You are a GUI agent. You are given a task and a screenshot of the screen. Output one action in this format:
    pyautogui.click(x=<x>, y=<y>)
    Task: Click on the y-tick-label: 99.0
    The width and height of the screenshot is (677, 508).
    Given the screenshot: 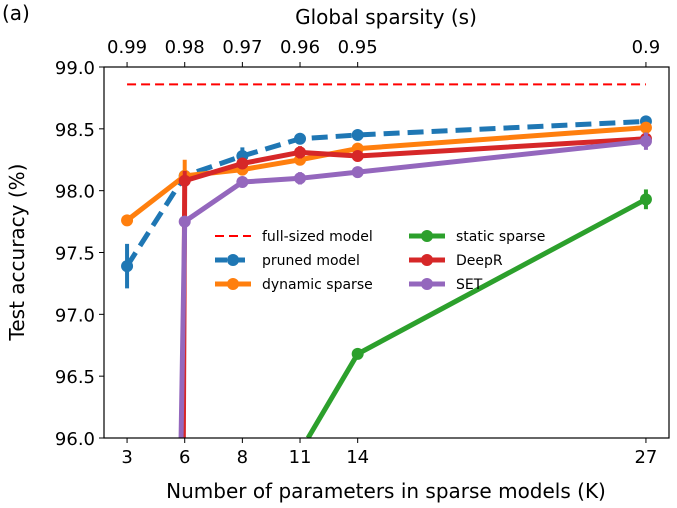 What is the action you would take?
    pyautogui.click(x=75, y=68)
    